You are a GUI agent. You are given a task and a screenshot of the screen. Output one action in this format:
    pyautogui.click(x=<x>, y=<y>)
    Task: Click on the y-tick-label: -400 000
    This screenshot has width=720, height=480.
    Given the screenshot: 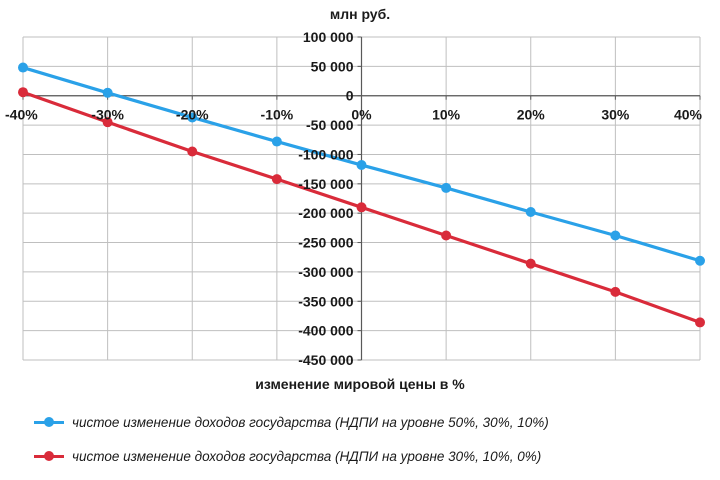 What is the action you would take?
    pyautogui.click(x=325, y=331)
    